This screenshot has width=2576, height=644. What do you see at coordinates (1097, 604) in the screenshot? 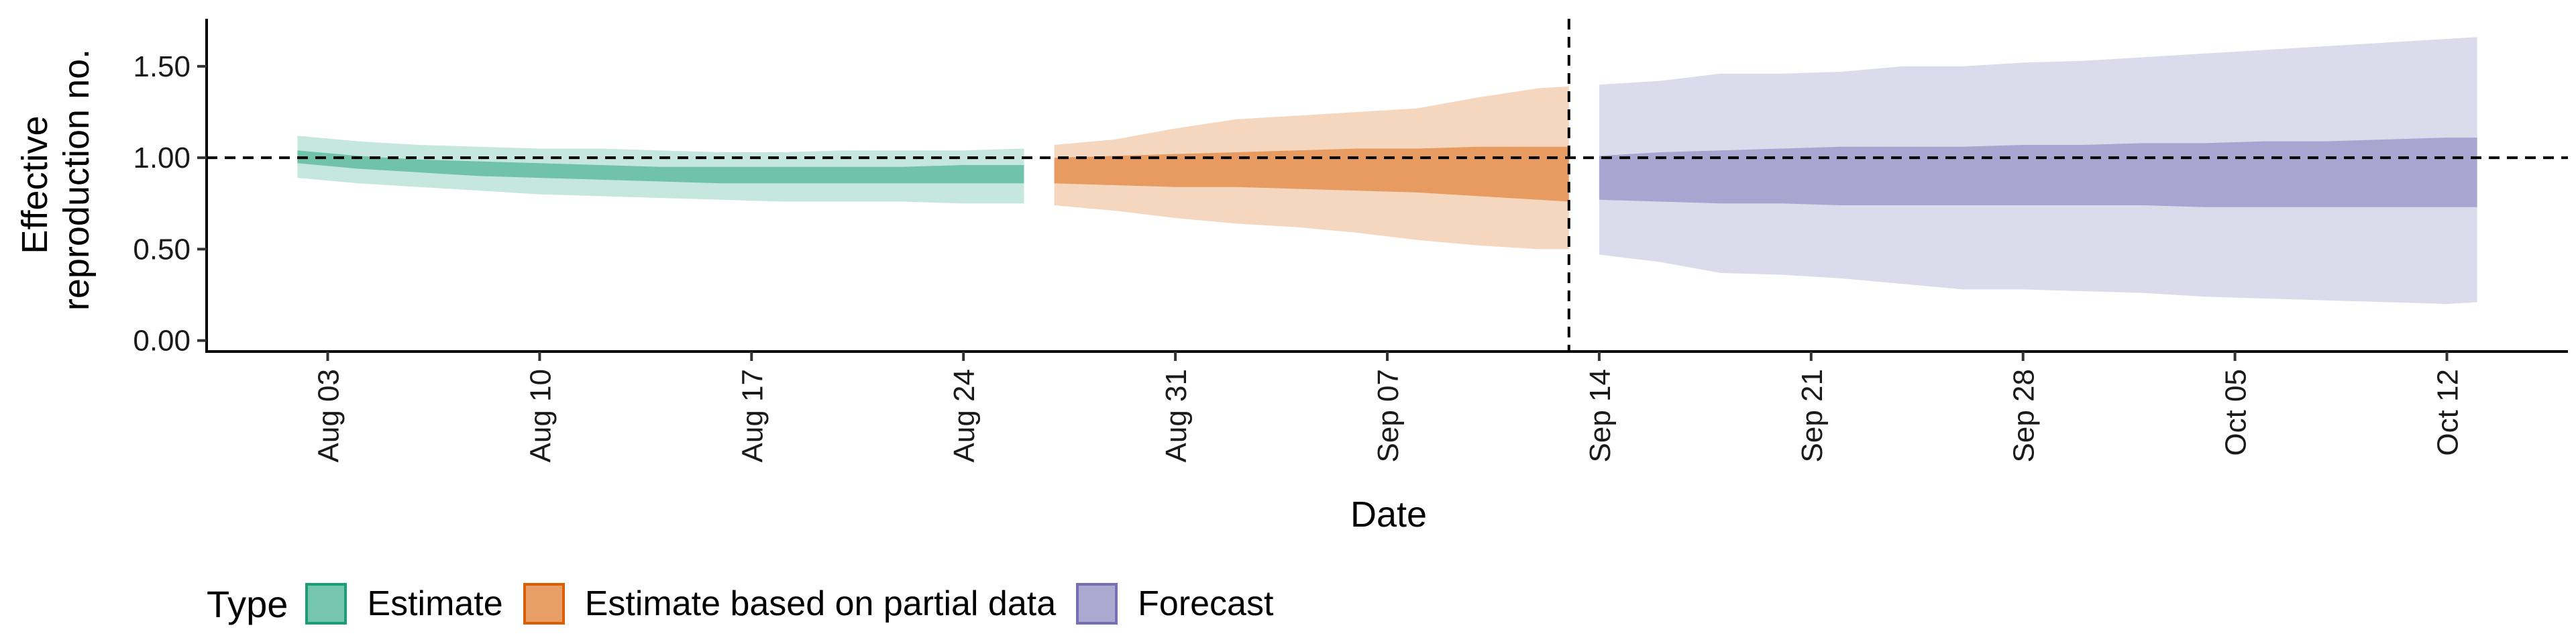
I see `legend-swatch-forecast` at bounding box center [1097, 604].